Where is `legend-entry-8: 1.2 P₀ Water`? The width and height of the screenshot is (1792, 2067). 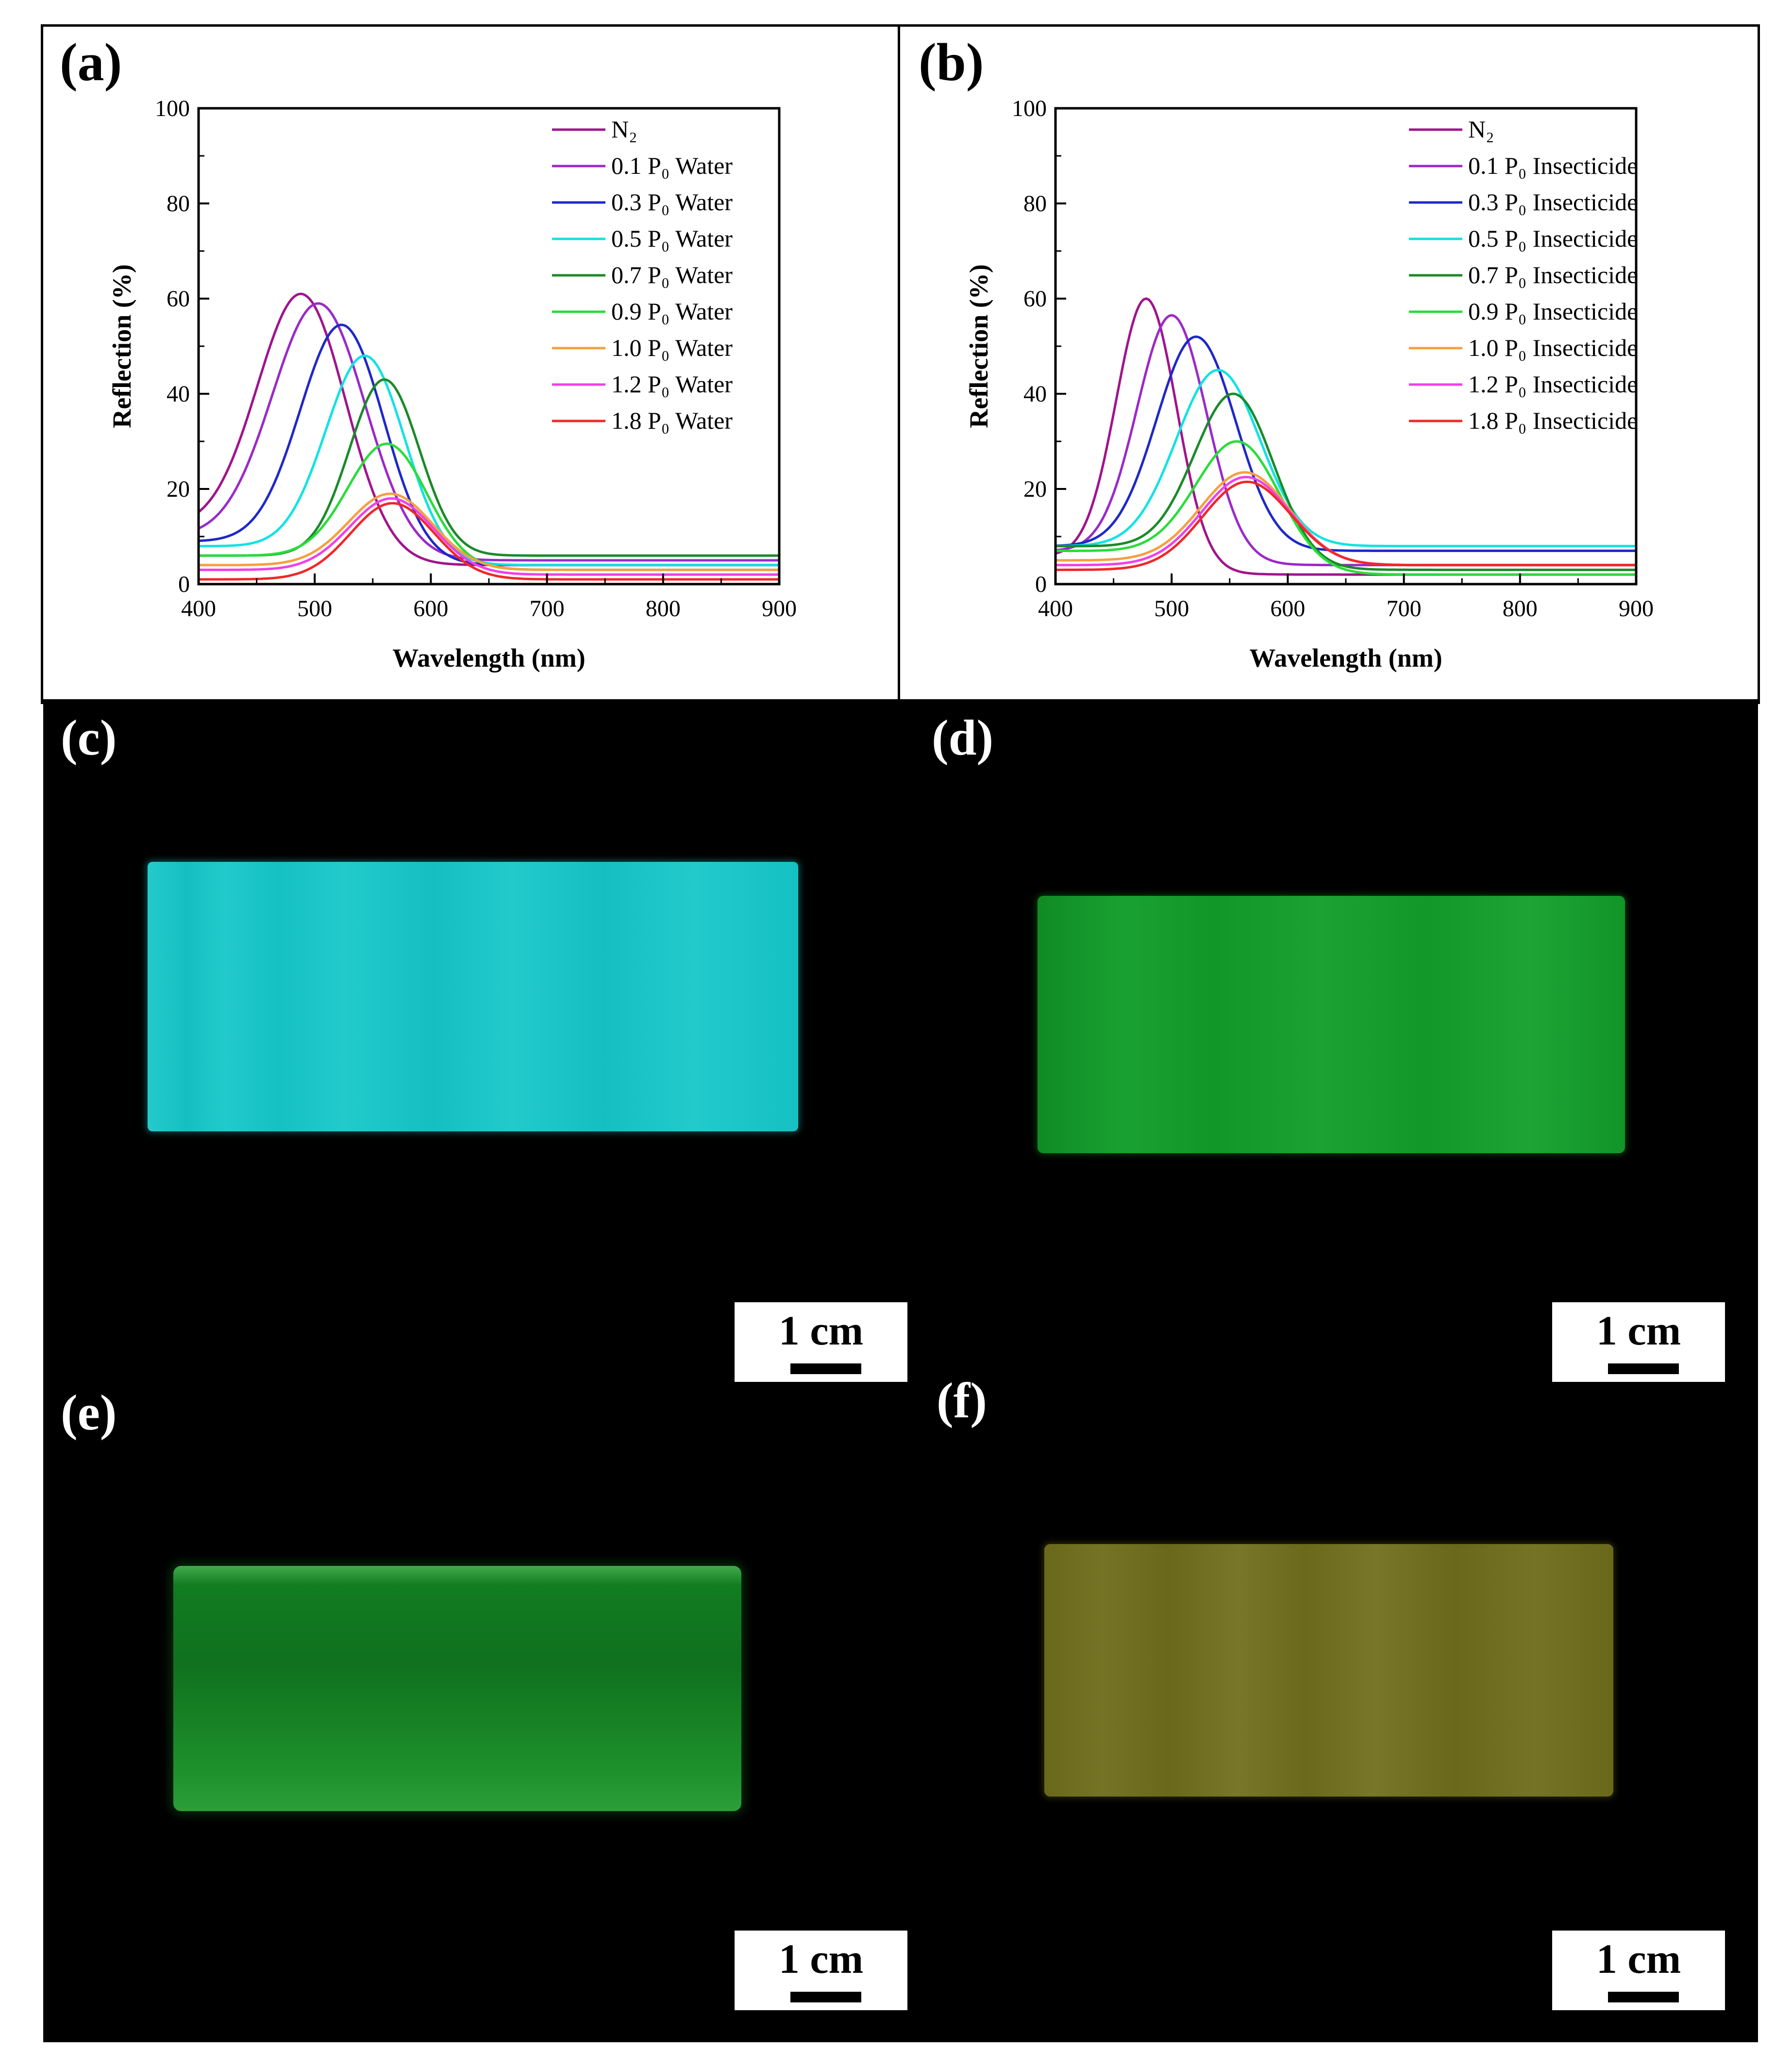
legend-entry-8: 1.2 P₀ Water is located at coordinates (672, 384).